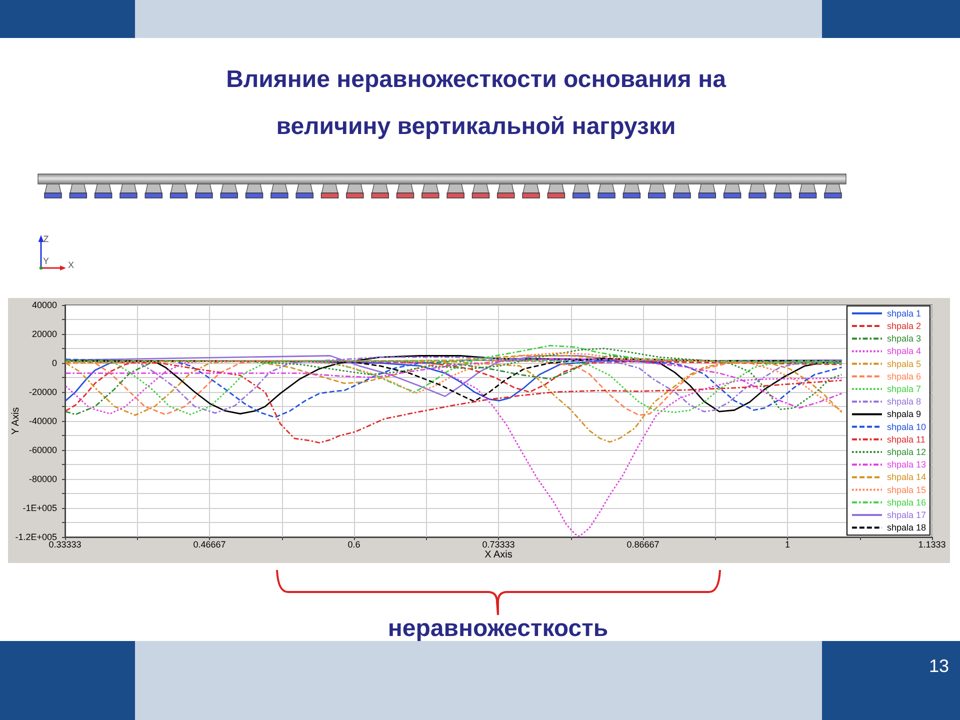  I want to click on text: X, so click(71, 265).